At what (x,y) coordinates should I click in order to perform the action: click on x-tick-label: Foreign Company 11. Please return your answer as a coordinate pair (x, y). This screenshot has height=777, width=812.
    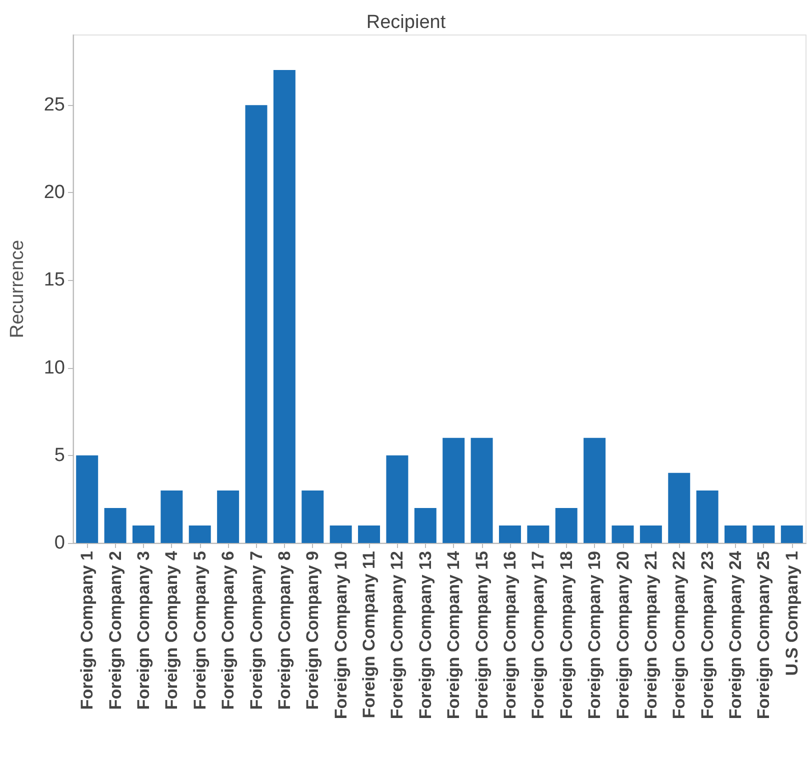
    Looking at the image, I should click on (369, 634).